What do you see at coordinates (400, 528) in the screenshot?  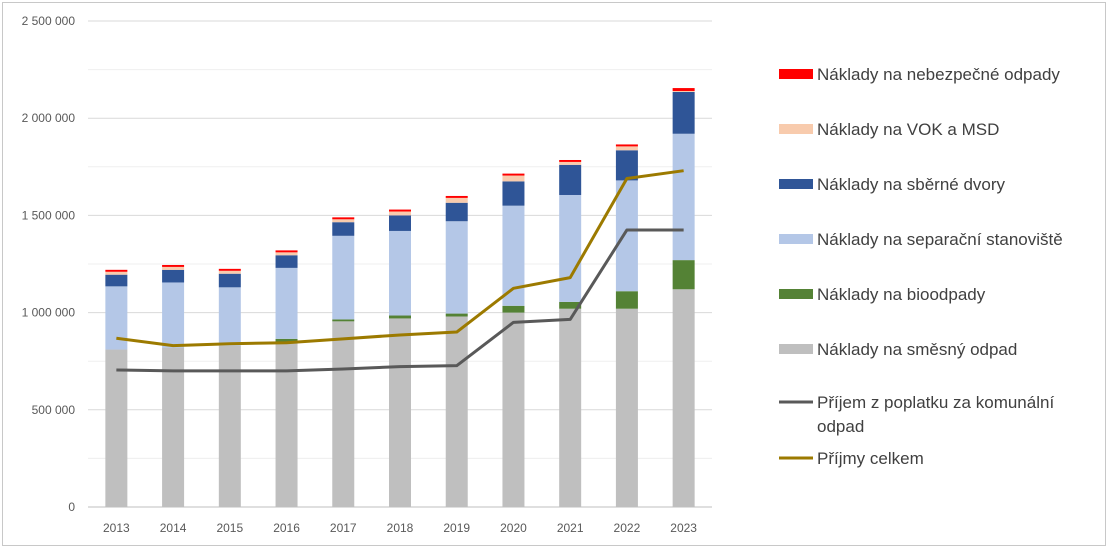 I see `x-tick-label: 2018` at bounding box center [400, 528].